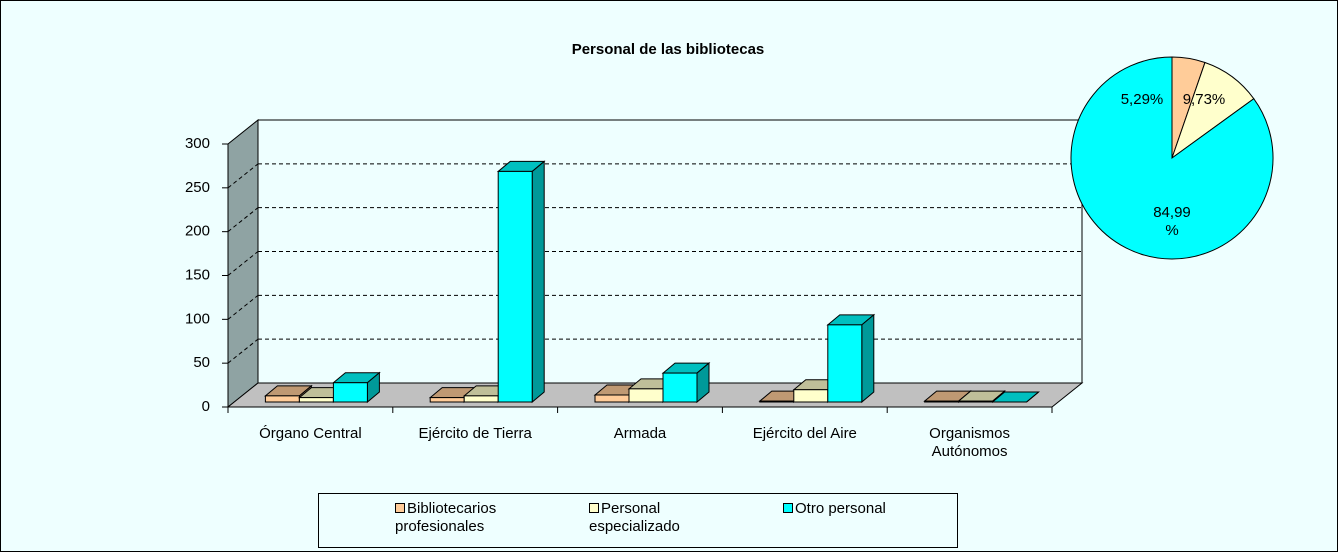 The height and width of the screenshot is (552, 1338). What do you see at coordinates (197, 143) in the screenshot?
I see `y-tick-label: 300` at bounding box center [197, 143].